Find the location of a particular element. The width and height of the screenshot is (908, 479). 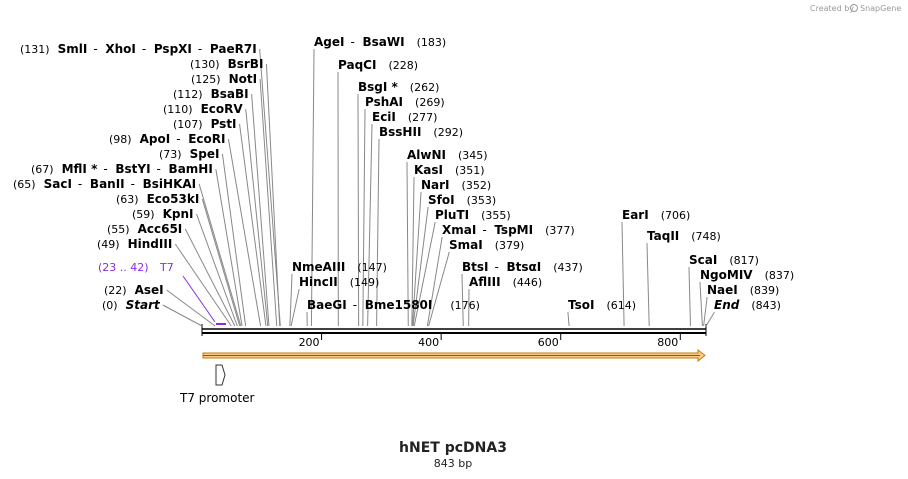

site-ecii: EciI (277) is located at coordinates (404, 117).